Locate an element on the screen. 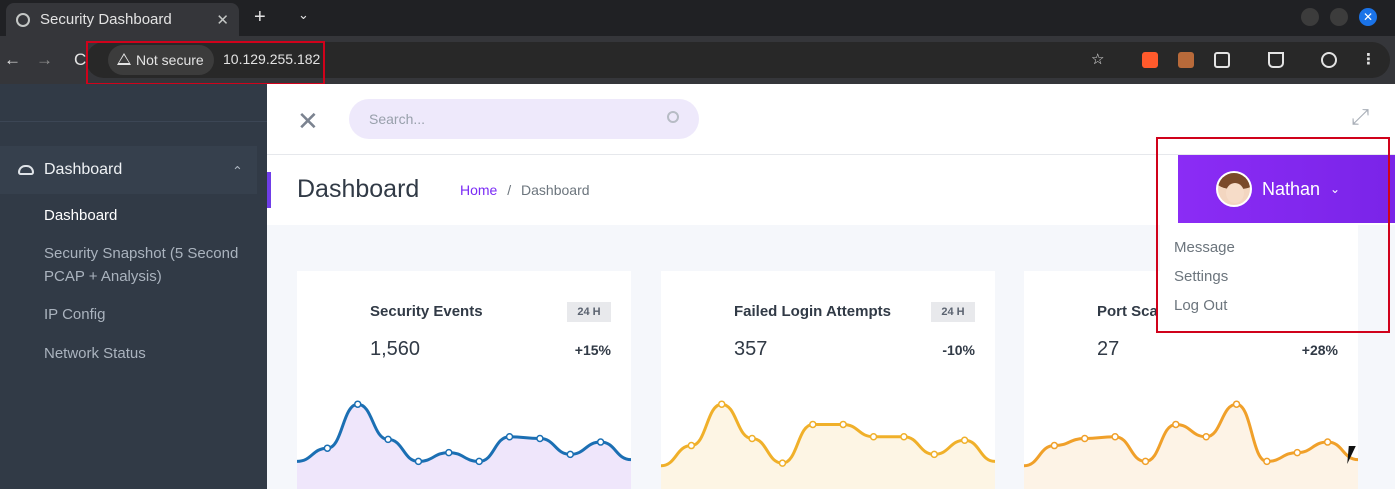  card-title: Port Sca is located at coordinates (1127, 311).